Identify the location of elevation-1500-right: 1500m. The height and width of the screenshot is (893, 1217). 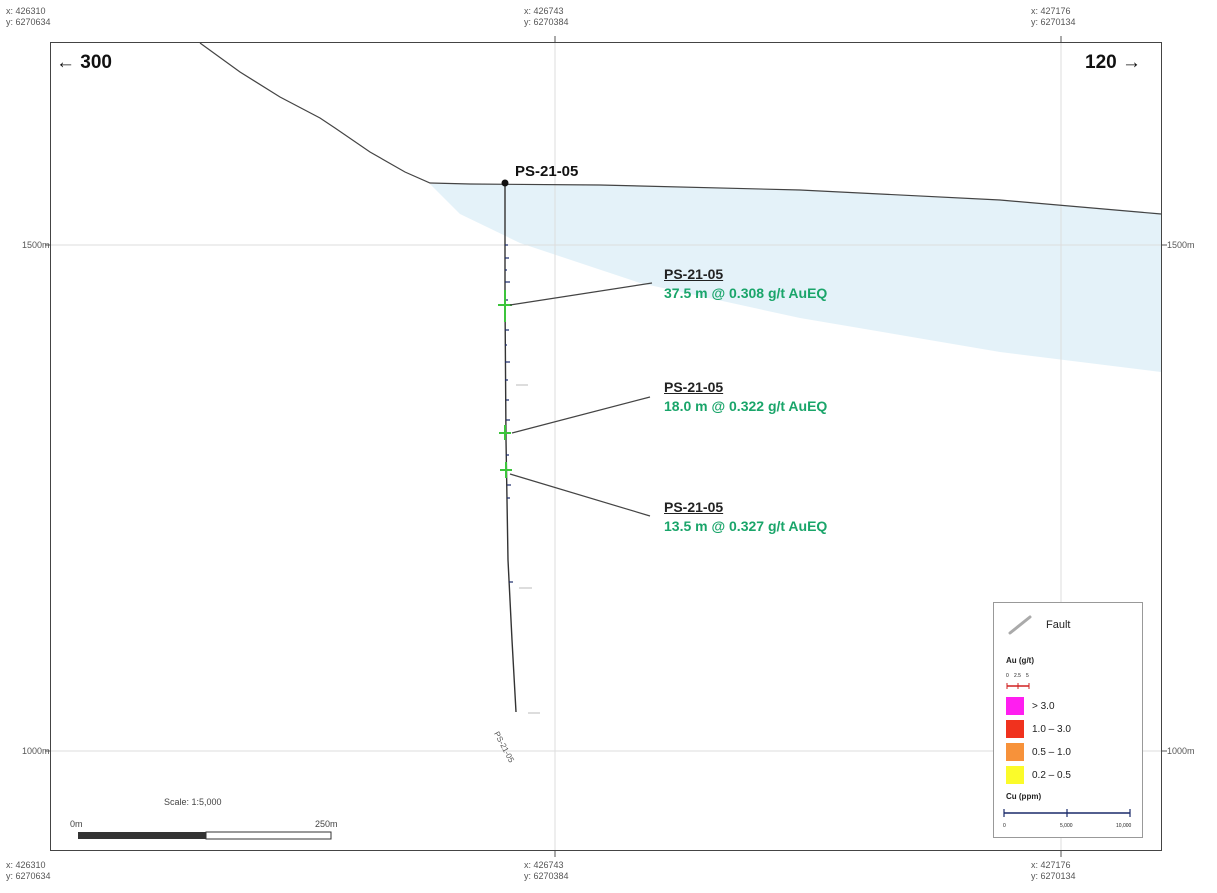
(1181, 245).